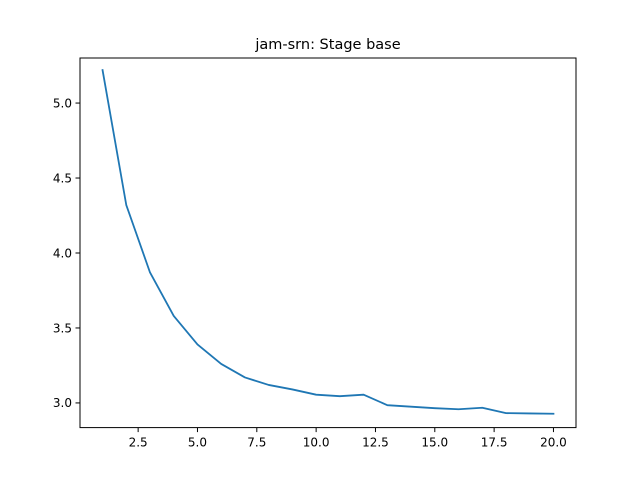  I want to click on x-tick-label: 15.0, so click(434, 443).